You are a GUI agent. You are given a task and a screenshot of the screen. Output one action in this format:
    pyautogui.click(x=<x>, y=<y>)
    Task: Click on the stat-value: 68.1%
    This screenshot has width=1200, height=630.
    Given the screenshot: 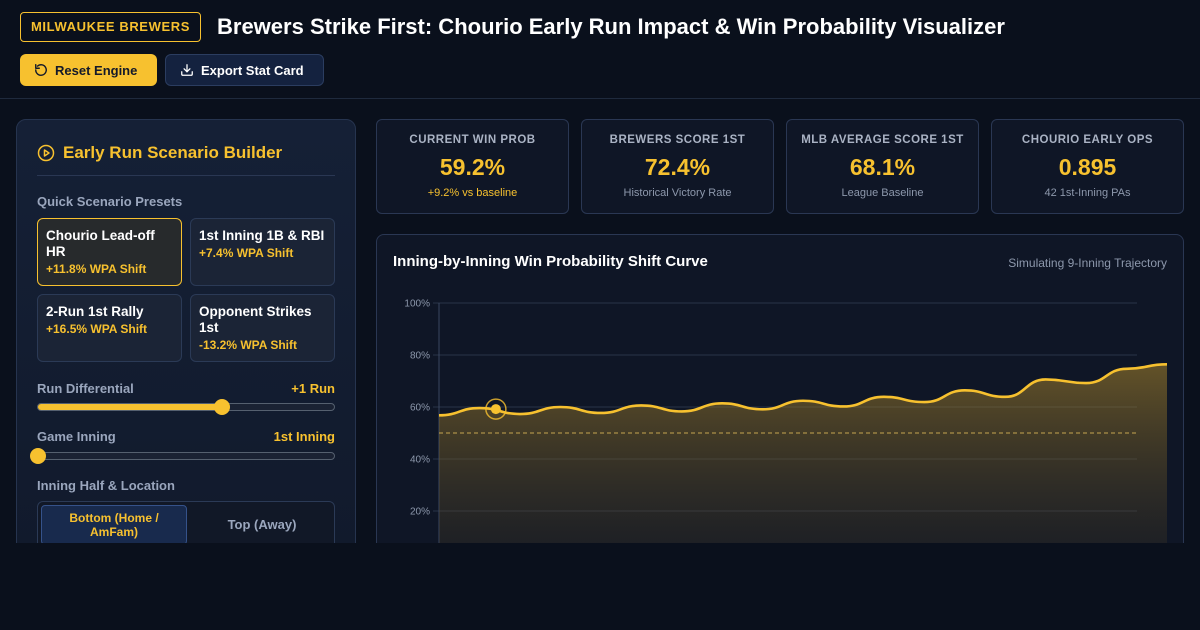 What is the action you would take?
    pyautogui.click(x=882, y=167)
    